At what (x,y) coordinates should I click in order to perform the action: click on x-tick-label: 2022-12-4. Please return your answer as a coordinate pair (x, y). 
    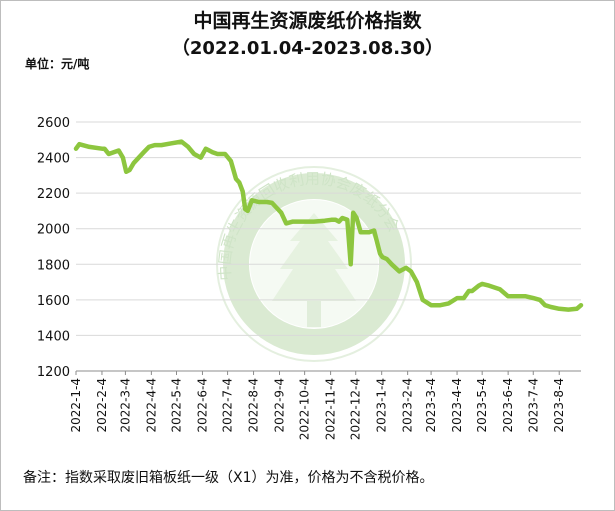
    Looking at the image, I should click on (356, 409).